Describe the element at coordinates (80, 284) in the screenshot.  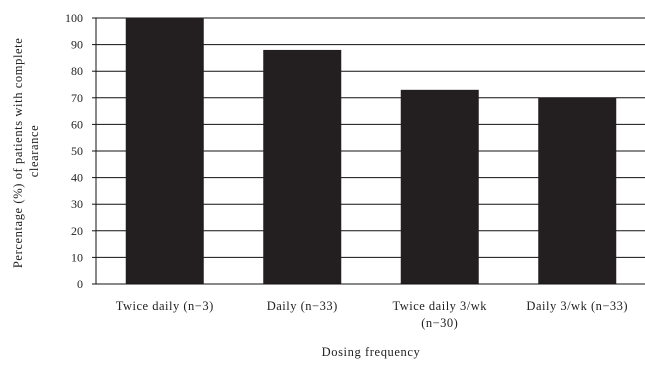
I see `y-tick-label: 0` at that location.